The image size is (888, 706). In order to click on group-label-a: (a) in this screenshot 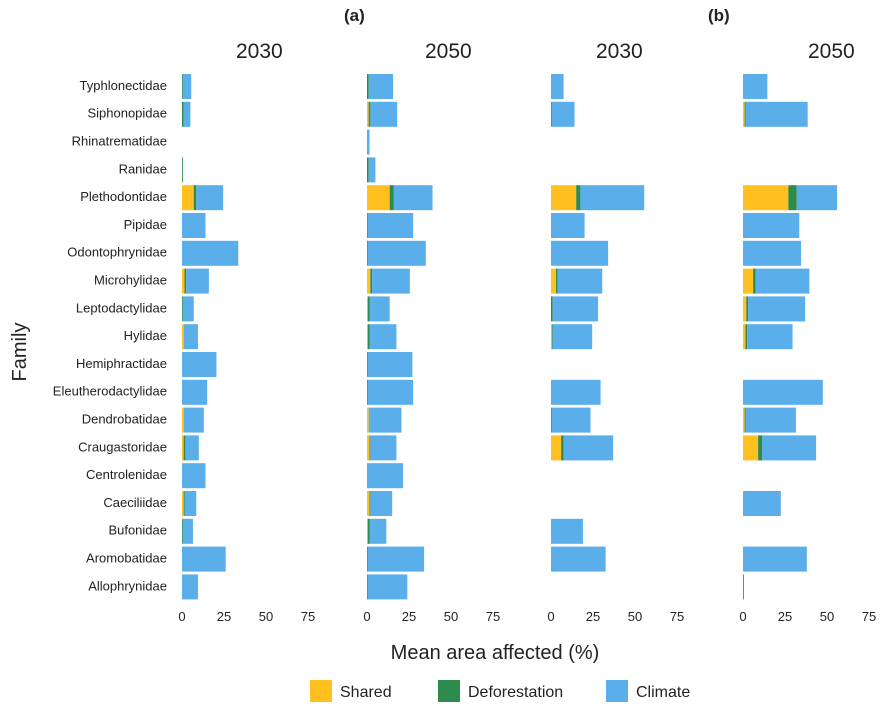, I will do `click(354, 15)`.